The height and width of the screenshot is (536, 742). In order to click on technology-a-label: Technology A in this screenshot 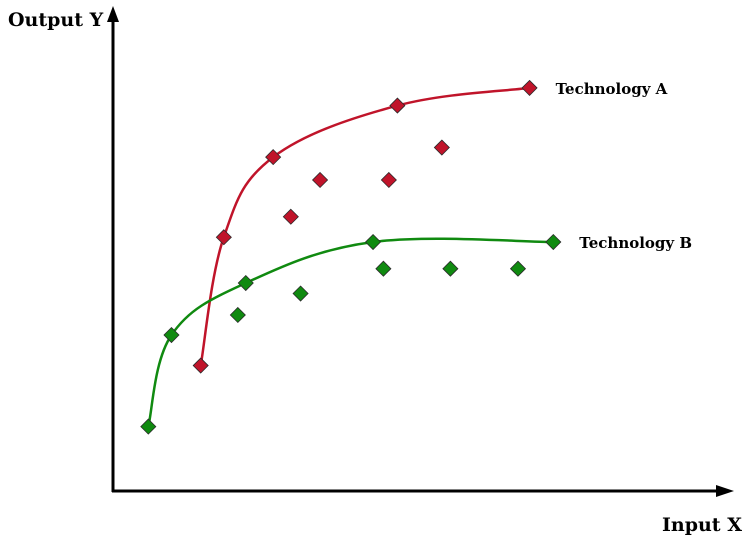, I will do `click(612, 89)`.